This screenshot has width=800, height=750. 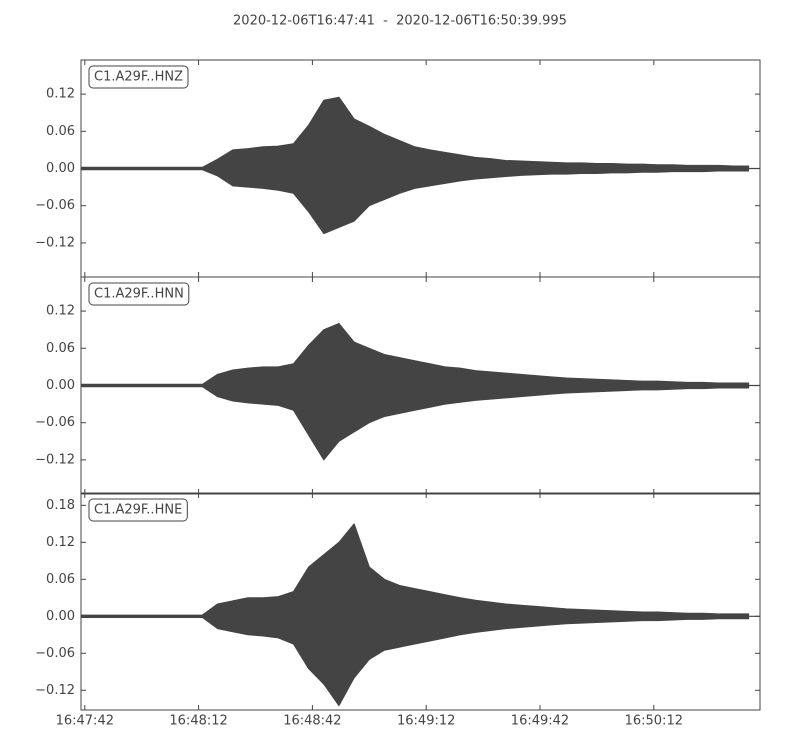 I want to click on x-tick-label: 16:49:12, so click(x=426, y=721).